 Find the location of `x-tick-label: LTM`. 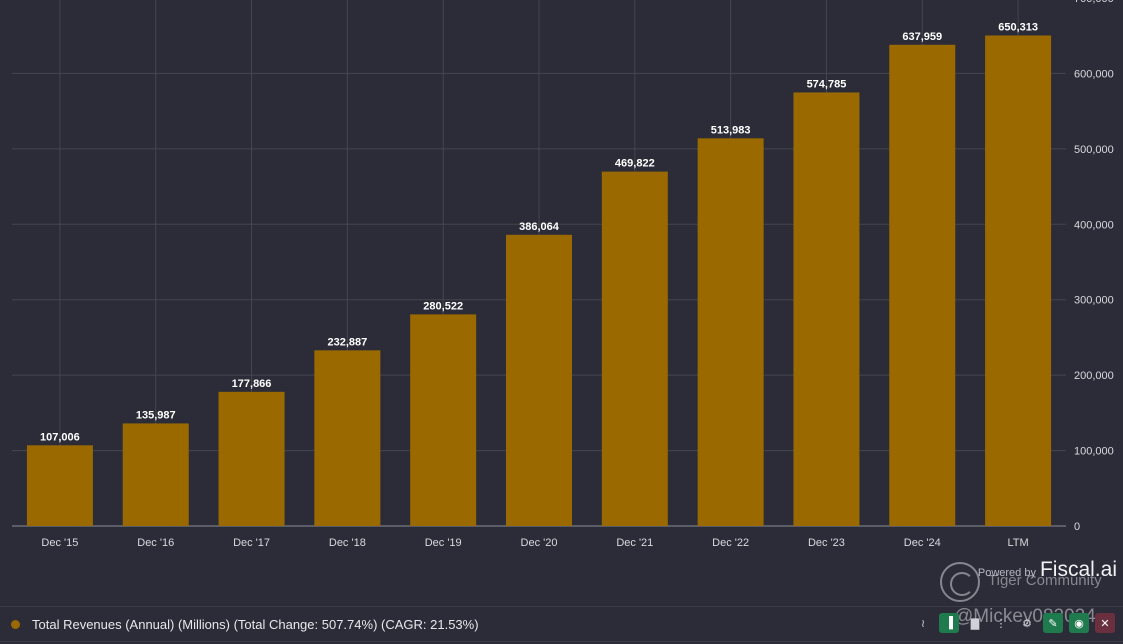

x-tick-label: LTM is located at coordinates (1017, 543).